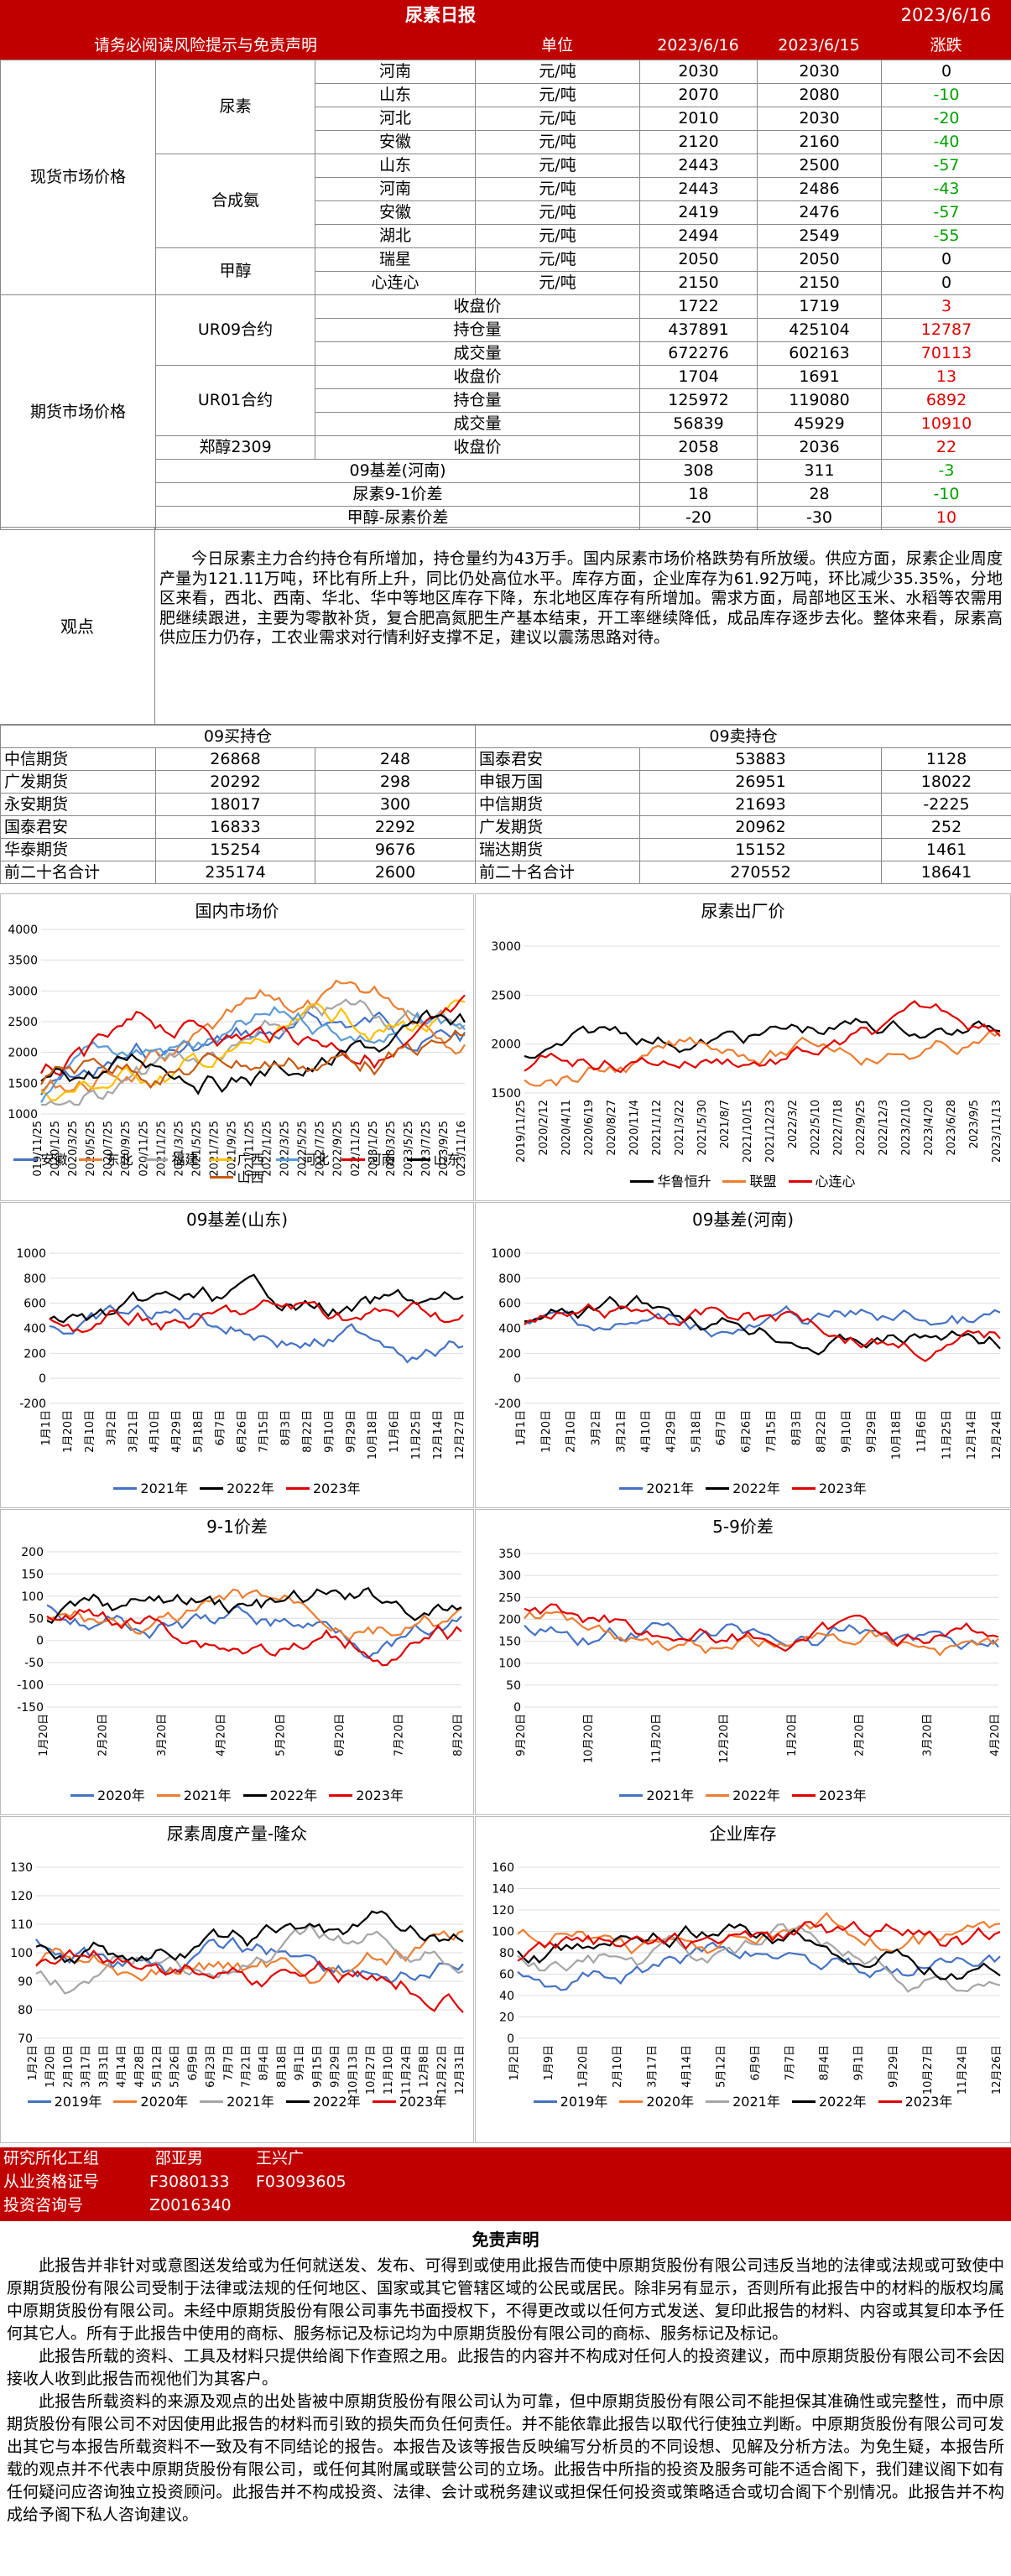 The image size is (1011, 2576). I want to click on x-tick-label: 1月2日, so click(33, 2063).